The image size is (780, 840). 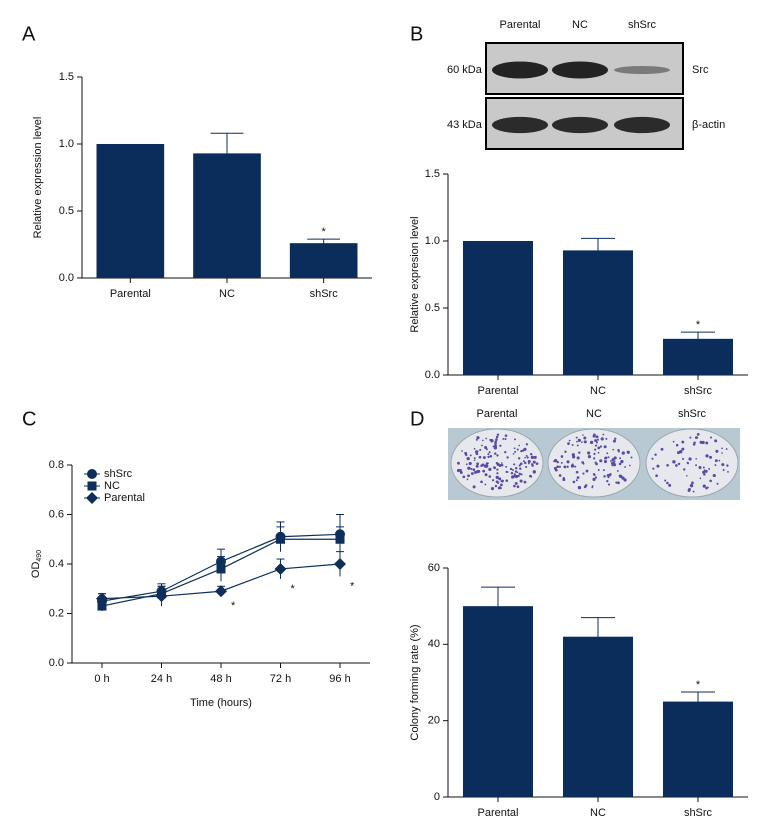 I want to click on x-tick-label: 24 h, so click(x=161, y=679).